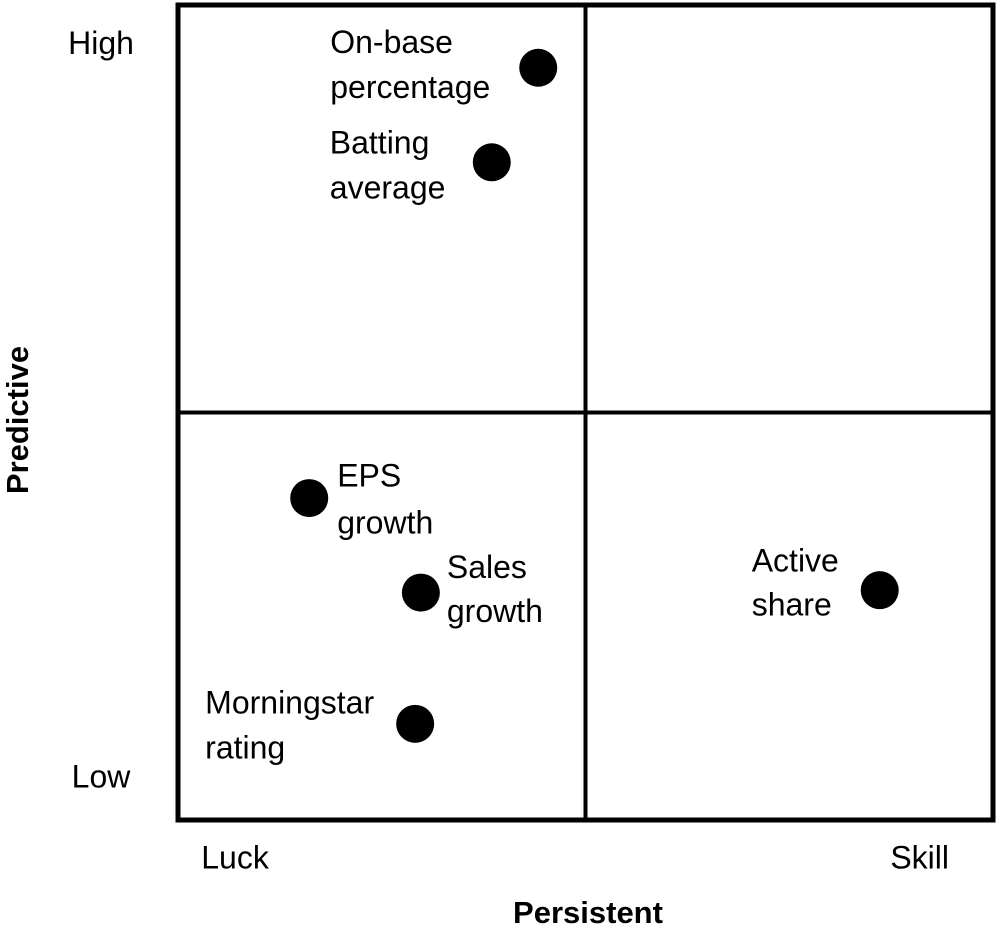 Image resolution: width=1000 pixels, height=931 pixels. What do you see at coordinates (792, 605) in the screenshot?
I see `point-label: share` at bounding box center [792, 605].